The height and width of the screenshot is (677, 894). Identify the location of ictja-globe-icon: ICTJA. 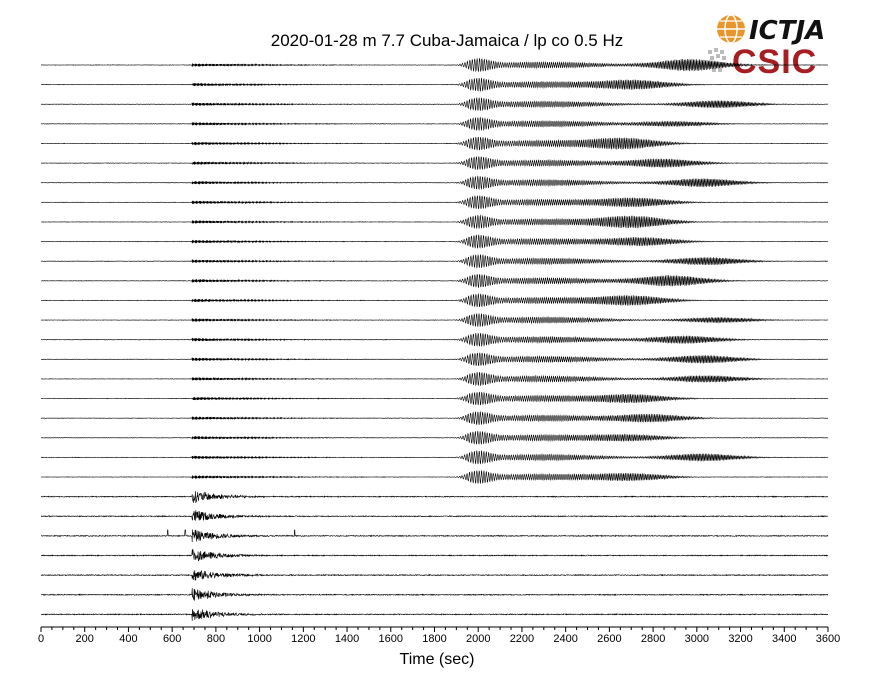
(771, 30).